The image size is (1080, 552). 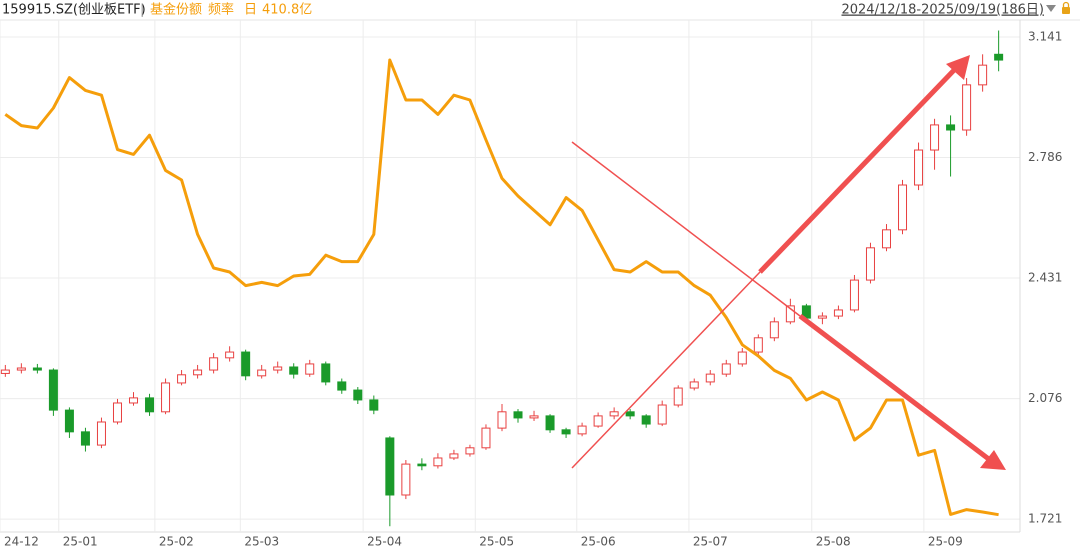 What do you see at coordinates (1066, 10) in the screenshot?
I see `lock-icon` at bounding box center [1066, 10].